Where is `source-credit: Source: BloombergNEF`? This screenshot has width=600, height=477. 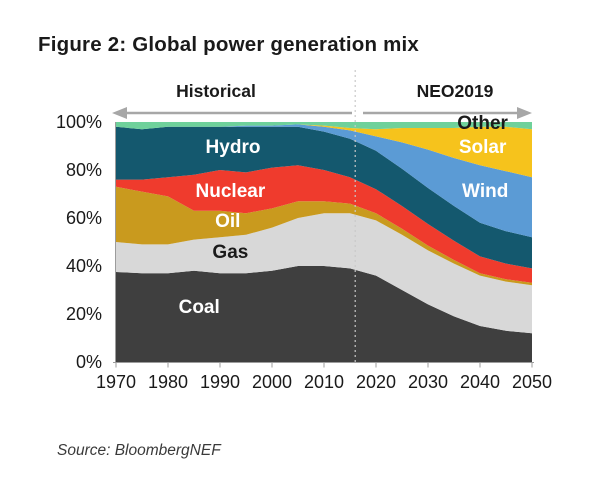 source-credit: Source: BloombergNEF is located at coordinates (139, 450).